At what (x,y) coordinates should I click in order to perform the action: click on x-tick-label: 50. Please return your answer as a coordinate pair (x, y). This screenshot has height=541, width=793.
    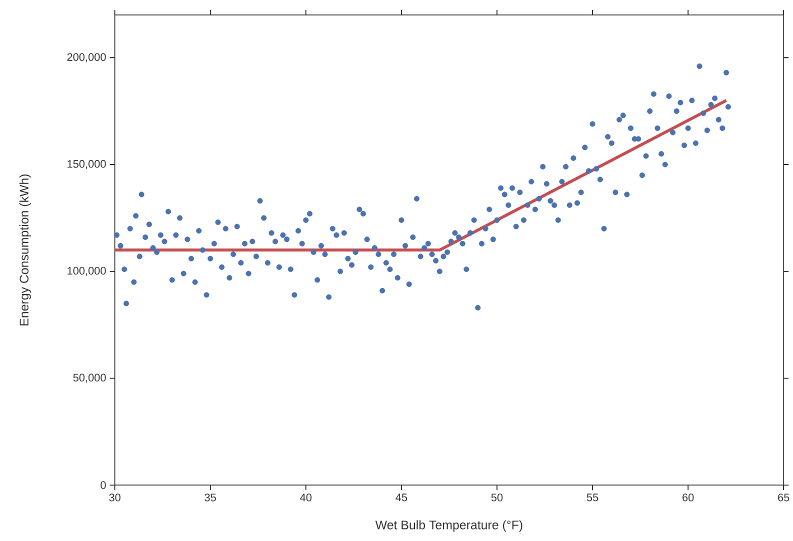
    Looking at the image, I should click on (497, 498).